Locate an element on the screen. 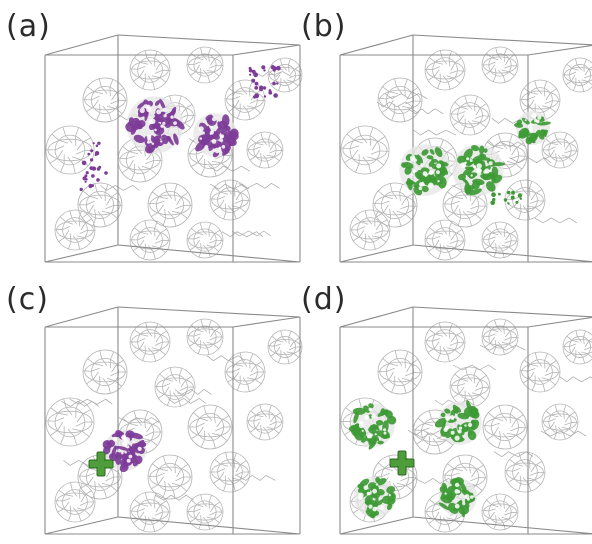 This screenshot has width=592, height=544. panel-label-c: (c) is located at coordinates (27, 299).